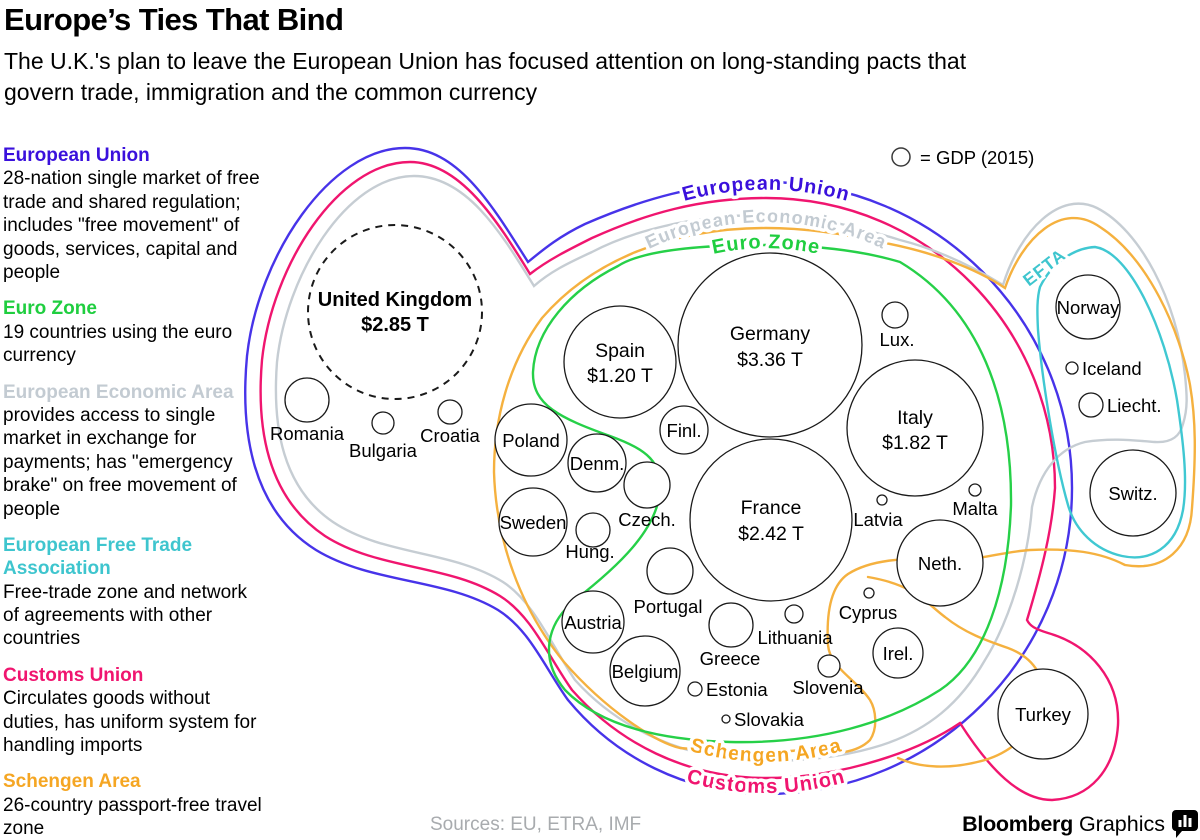  What do you see at coordinates (897, 339) in the screenshot?
I see `country-label-luxembourg: Lux.` at bounding box center [897, 339].